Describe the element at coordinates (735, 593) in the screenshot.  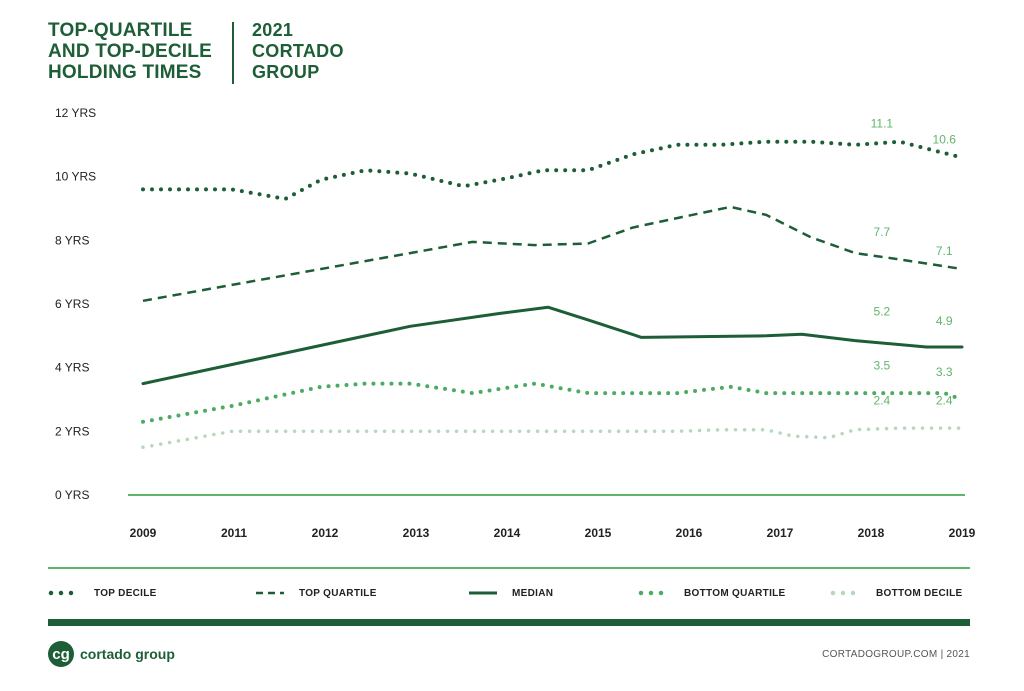
I see `legend-label: BOTTOM QUARTILE` at that location.